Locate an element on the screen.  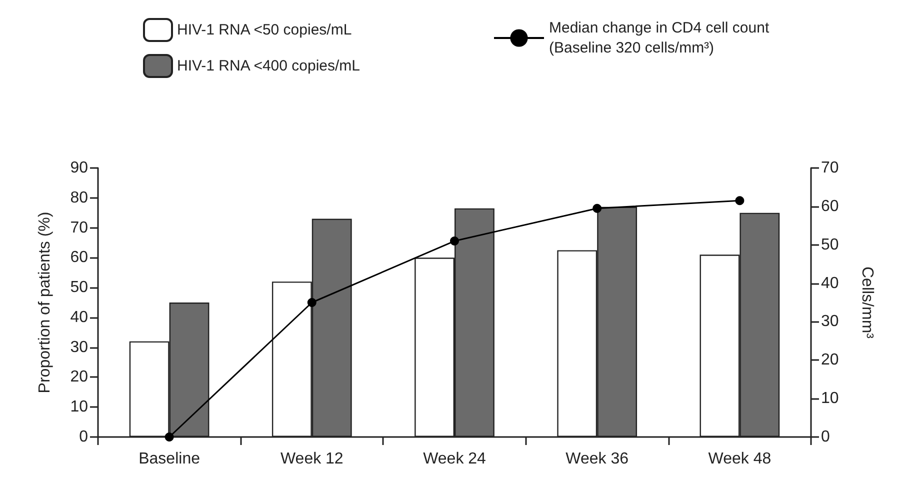
y-tick-label: 60 is located at coordinates (79, 257).